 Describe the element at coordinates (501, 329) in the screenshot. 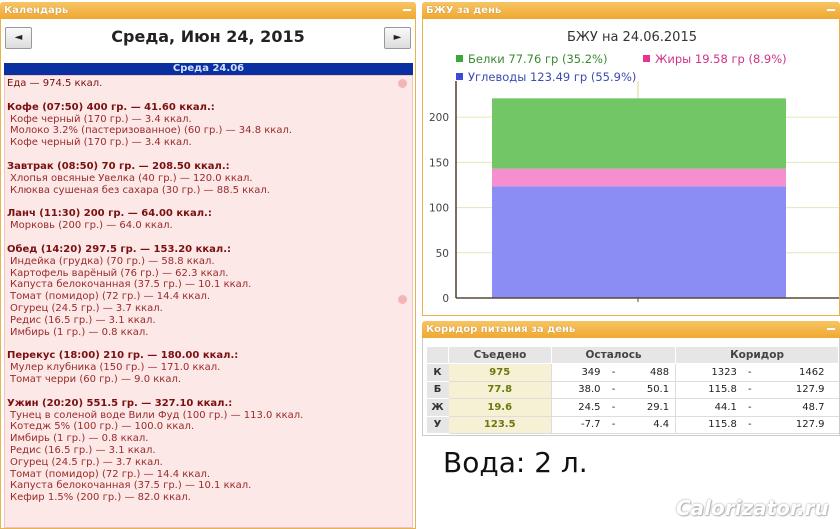

I see `corridor-panel-title: Коридор питания за день` at that location.